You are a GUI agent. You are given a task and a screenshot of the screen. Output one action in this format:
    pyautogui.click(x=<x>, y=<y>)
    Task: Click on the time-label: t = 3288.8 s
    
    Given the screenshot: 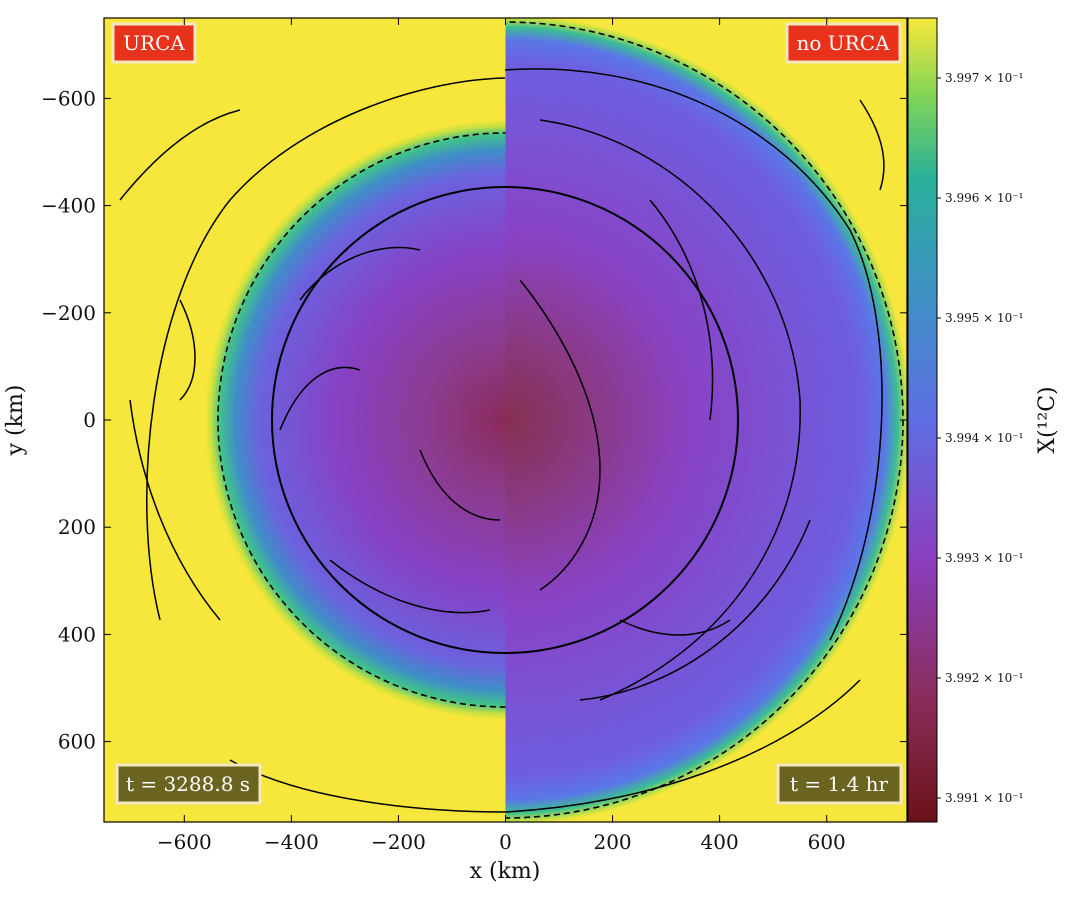 What is the action you would take?
    pyautogui.click(x=188, y=784)
    